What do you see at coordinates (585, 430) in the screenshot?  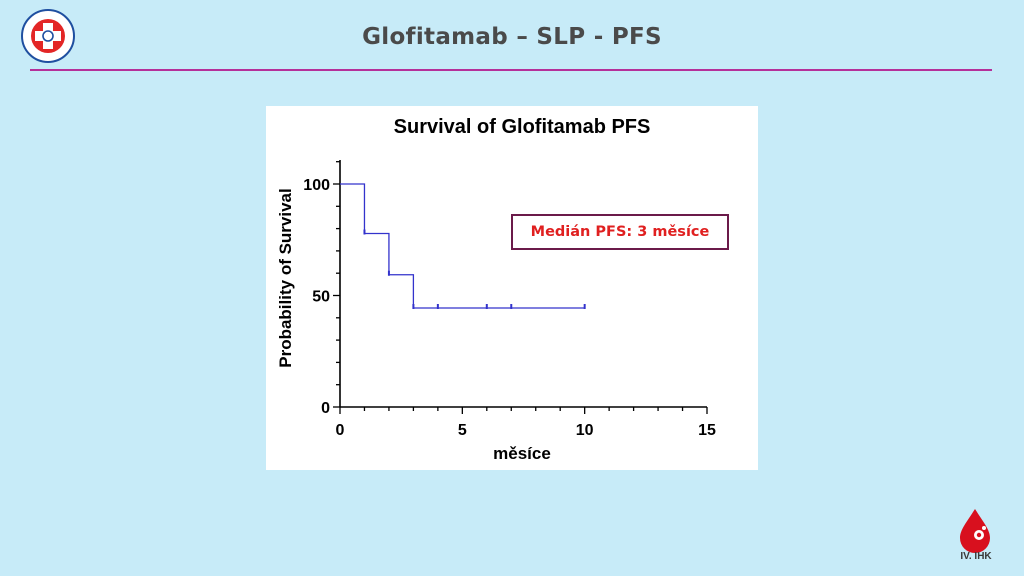 I see `x-tick-label: 10` at bounding box center [585, 430].